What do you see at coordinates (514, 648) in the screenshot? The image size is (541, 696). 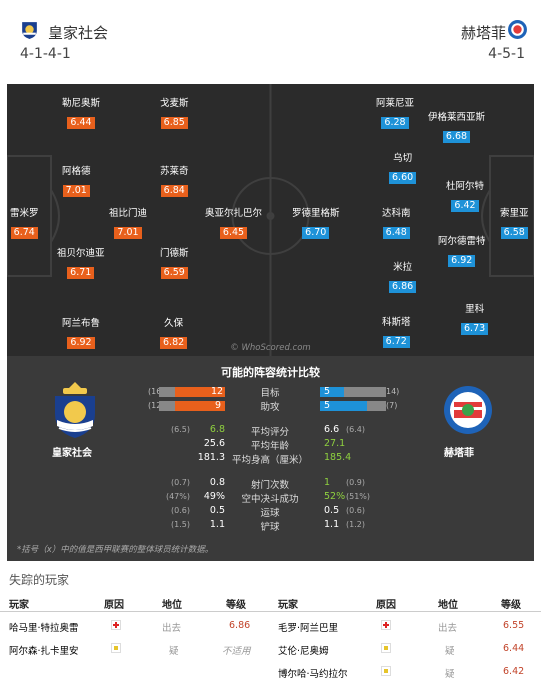 I see `missing-rating: 6.44` at bounding box center [514, 648].